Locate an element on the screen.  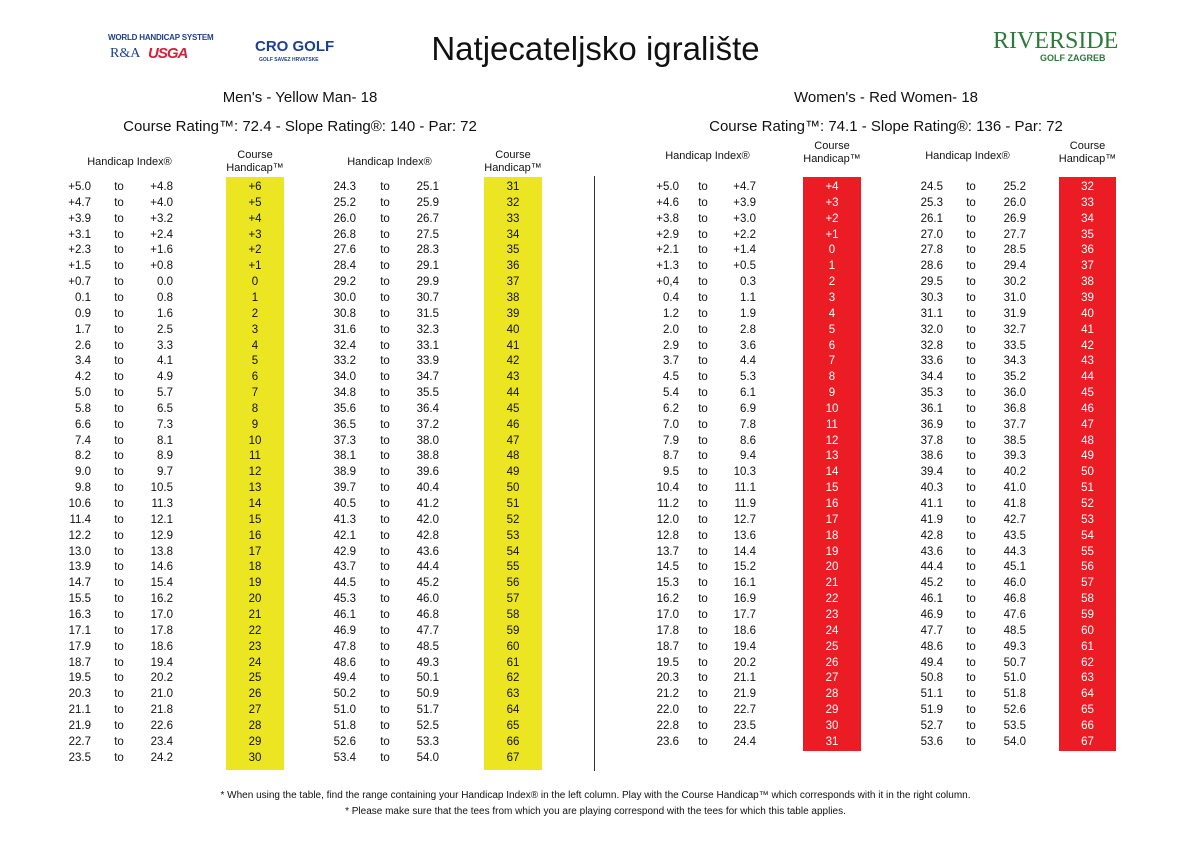
handicap-index-to: 30.7 is located at coordinates (427, 297).